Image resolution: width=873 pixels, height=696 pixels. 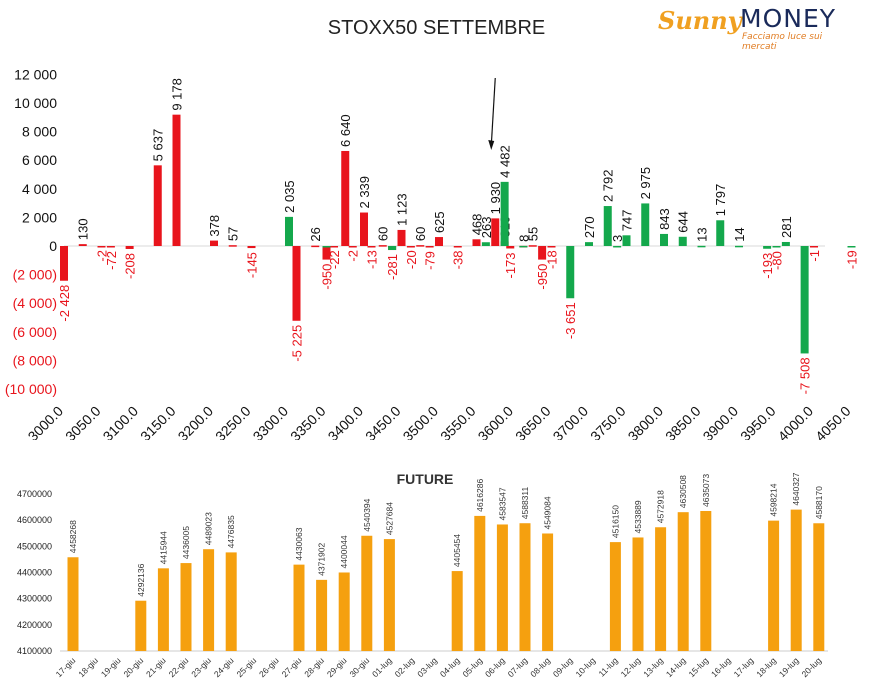 I want to click on data-label: 2 975, so click(x=645, y=183).